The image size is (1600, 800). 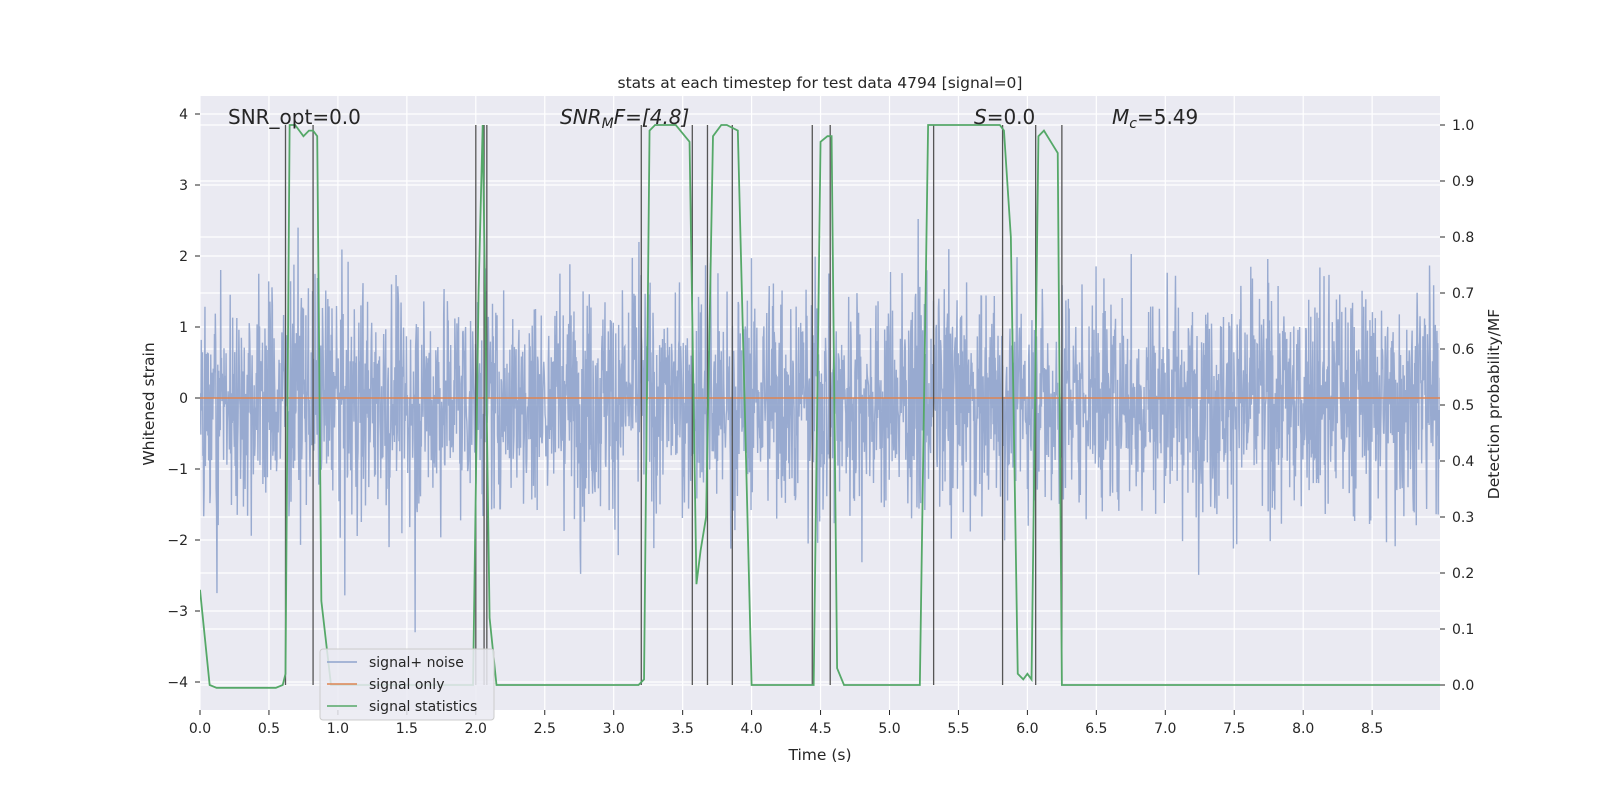 I want to click on y-tick-label: −1, so click(x=177, y=470).